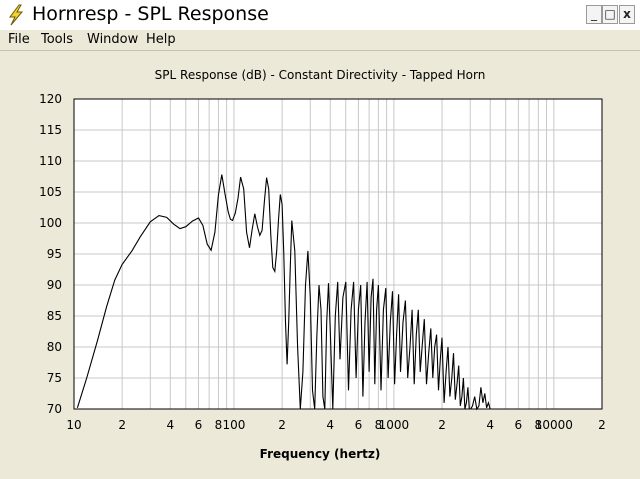  Describe the element at coordinates (54, 285) in the screenshot. I see `y-tick-label: 90` at that location.